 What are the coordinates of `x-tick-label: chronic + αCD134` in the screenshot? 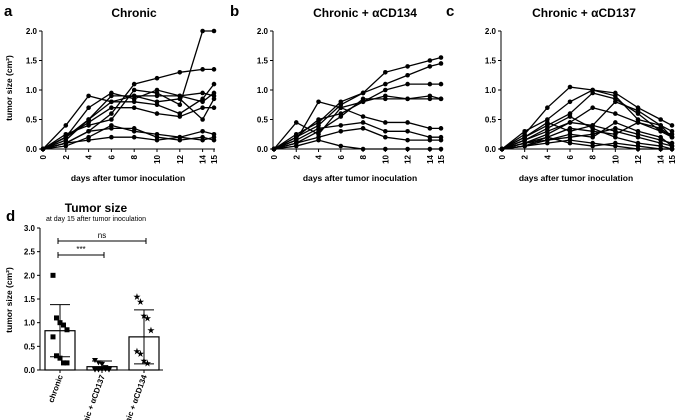 It's located at (133, 396).